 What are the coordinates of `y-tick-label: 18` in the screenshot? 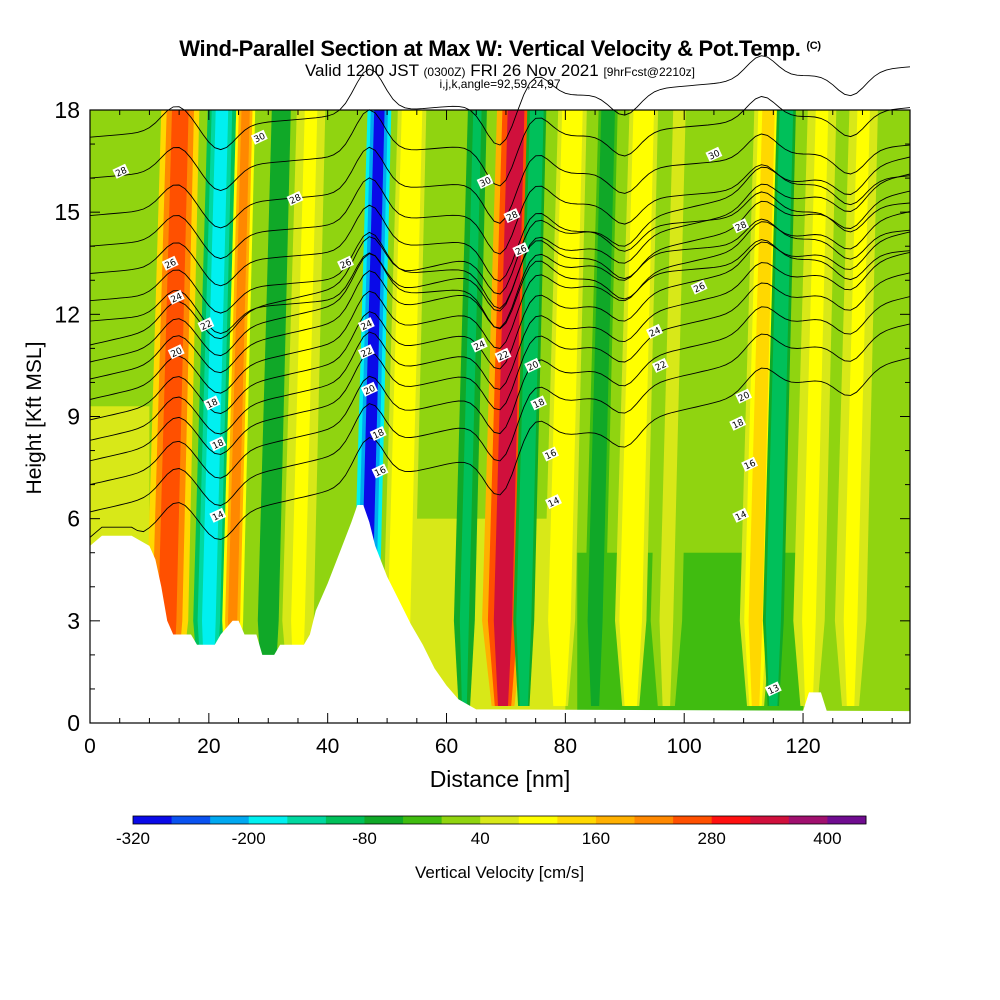 It's located at (67, 110).